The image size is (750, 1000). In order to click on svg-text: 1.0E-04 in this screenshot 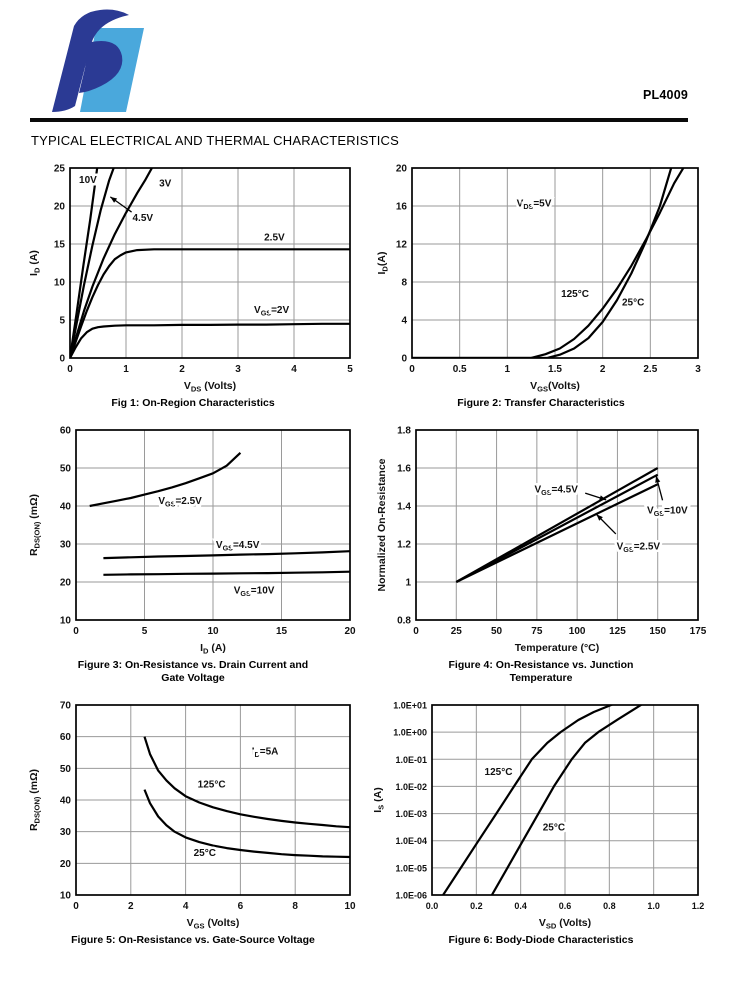, I will do `click(411, 842)`.